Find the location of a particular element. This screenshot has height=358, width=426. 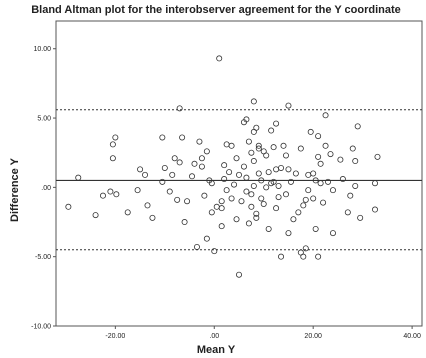

x-axis-label: Mean Y is located at coordinates (216, 350).